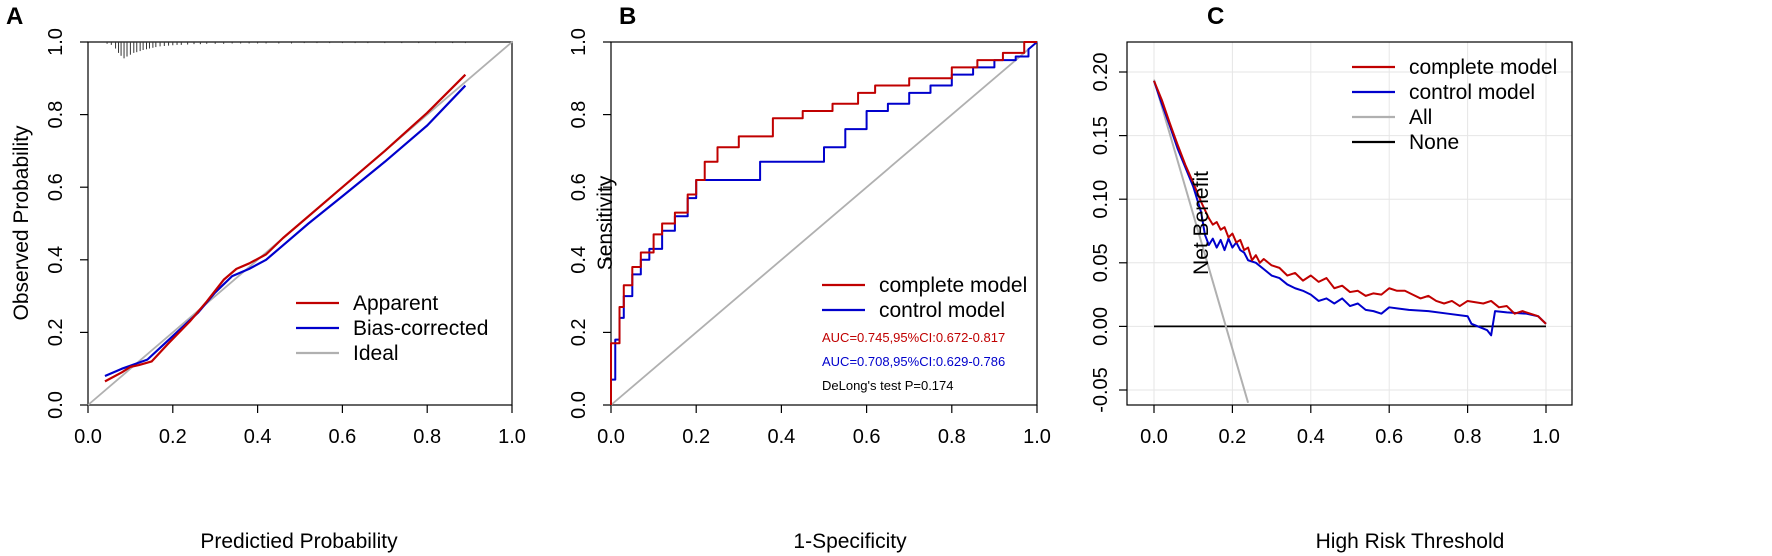 Image resolution: width=1772 pixels, height=556 pixels. What do you see at coordinates (1154, 437) in the screenshot?
I see `panel-c-xtick-label: 0.0` at bounding box center [1154, 437].